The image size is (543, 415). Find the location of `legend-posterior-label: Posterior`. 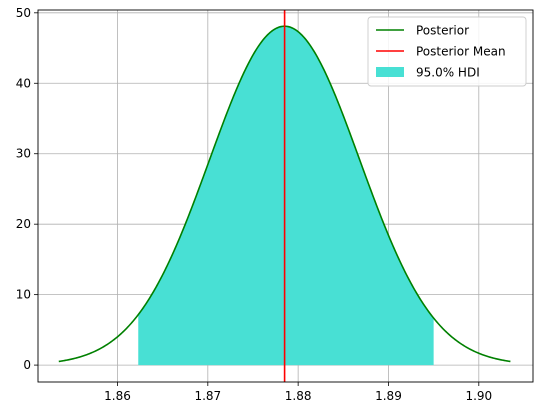

legend-posterior-label: Posterior is located at coordinates (442, 31).